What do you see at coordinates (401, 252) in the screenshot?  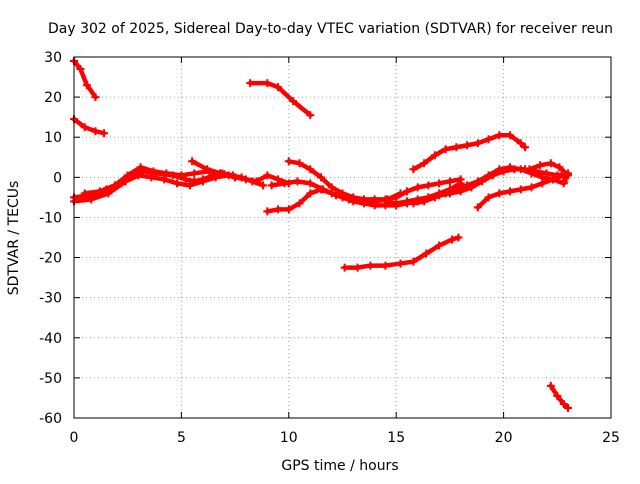 I see `series-arc16` at bounding box center [401, 252].